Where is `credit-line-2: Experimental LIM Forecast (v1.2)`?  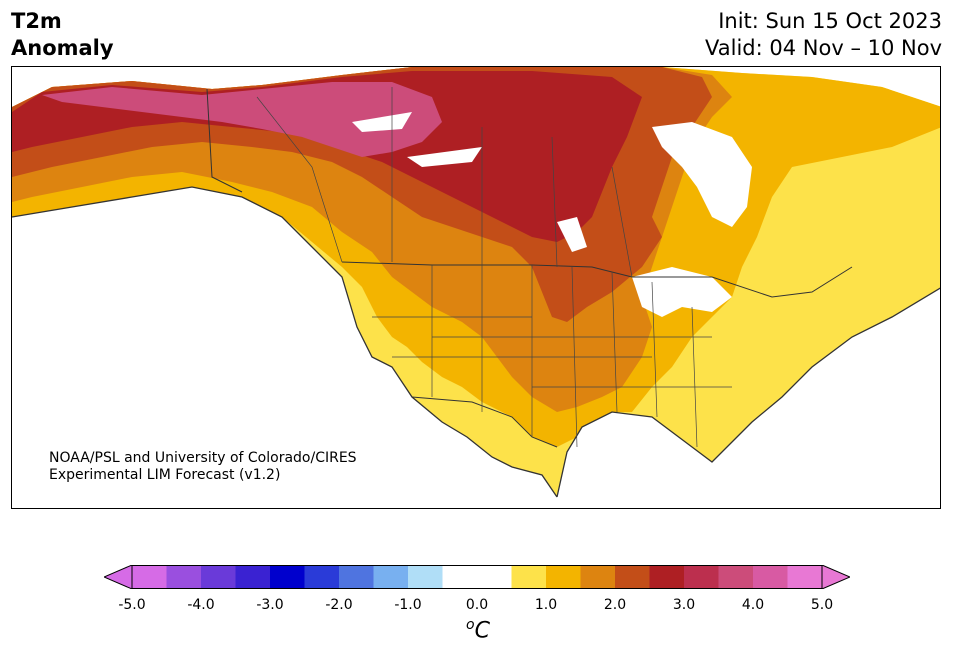 credit-line-2: Experimental LIM Forecast (v1.2) is located at coordinates (165, 475).